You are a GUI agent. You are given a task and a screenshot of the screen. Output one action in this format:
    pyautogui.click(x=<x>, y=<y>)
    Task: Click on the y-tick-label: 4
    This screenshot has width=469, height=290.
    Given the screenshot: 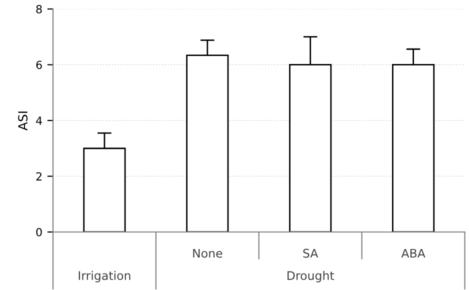 What is the action you would take?
    pyautogui.click(x=39, y=120)
    